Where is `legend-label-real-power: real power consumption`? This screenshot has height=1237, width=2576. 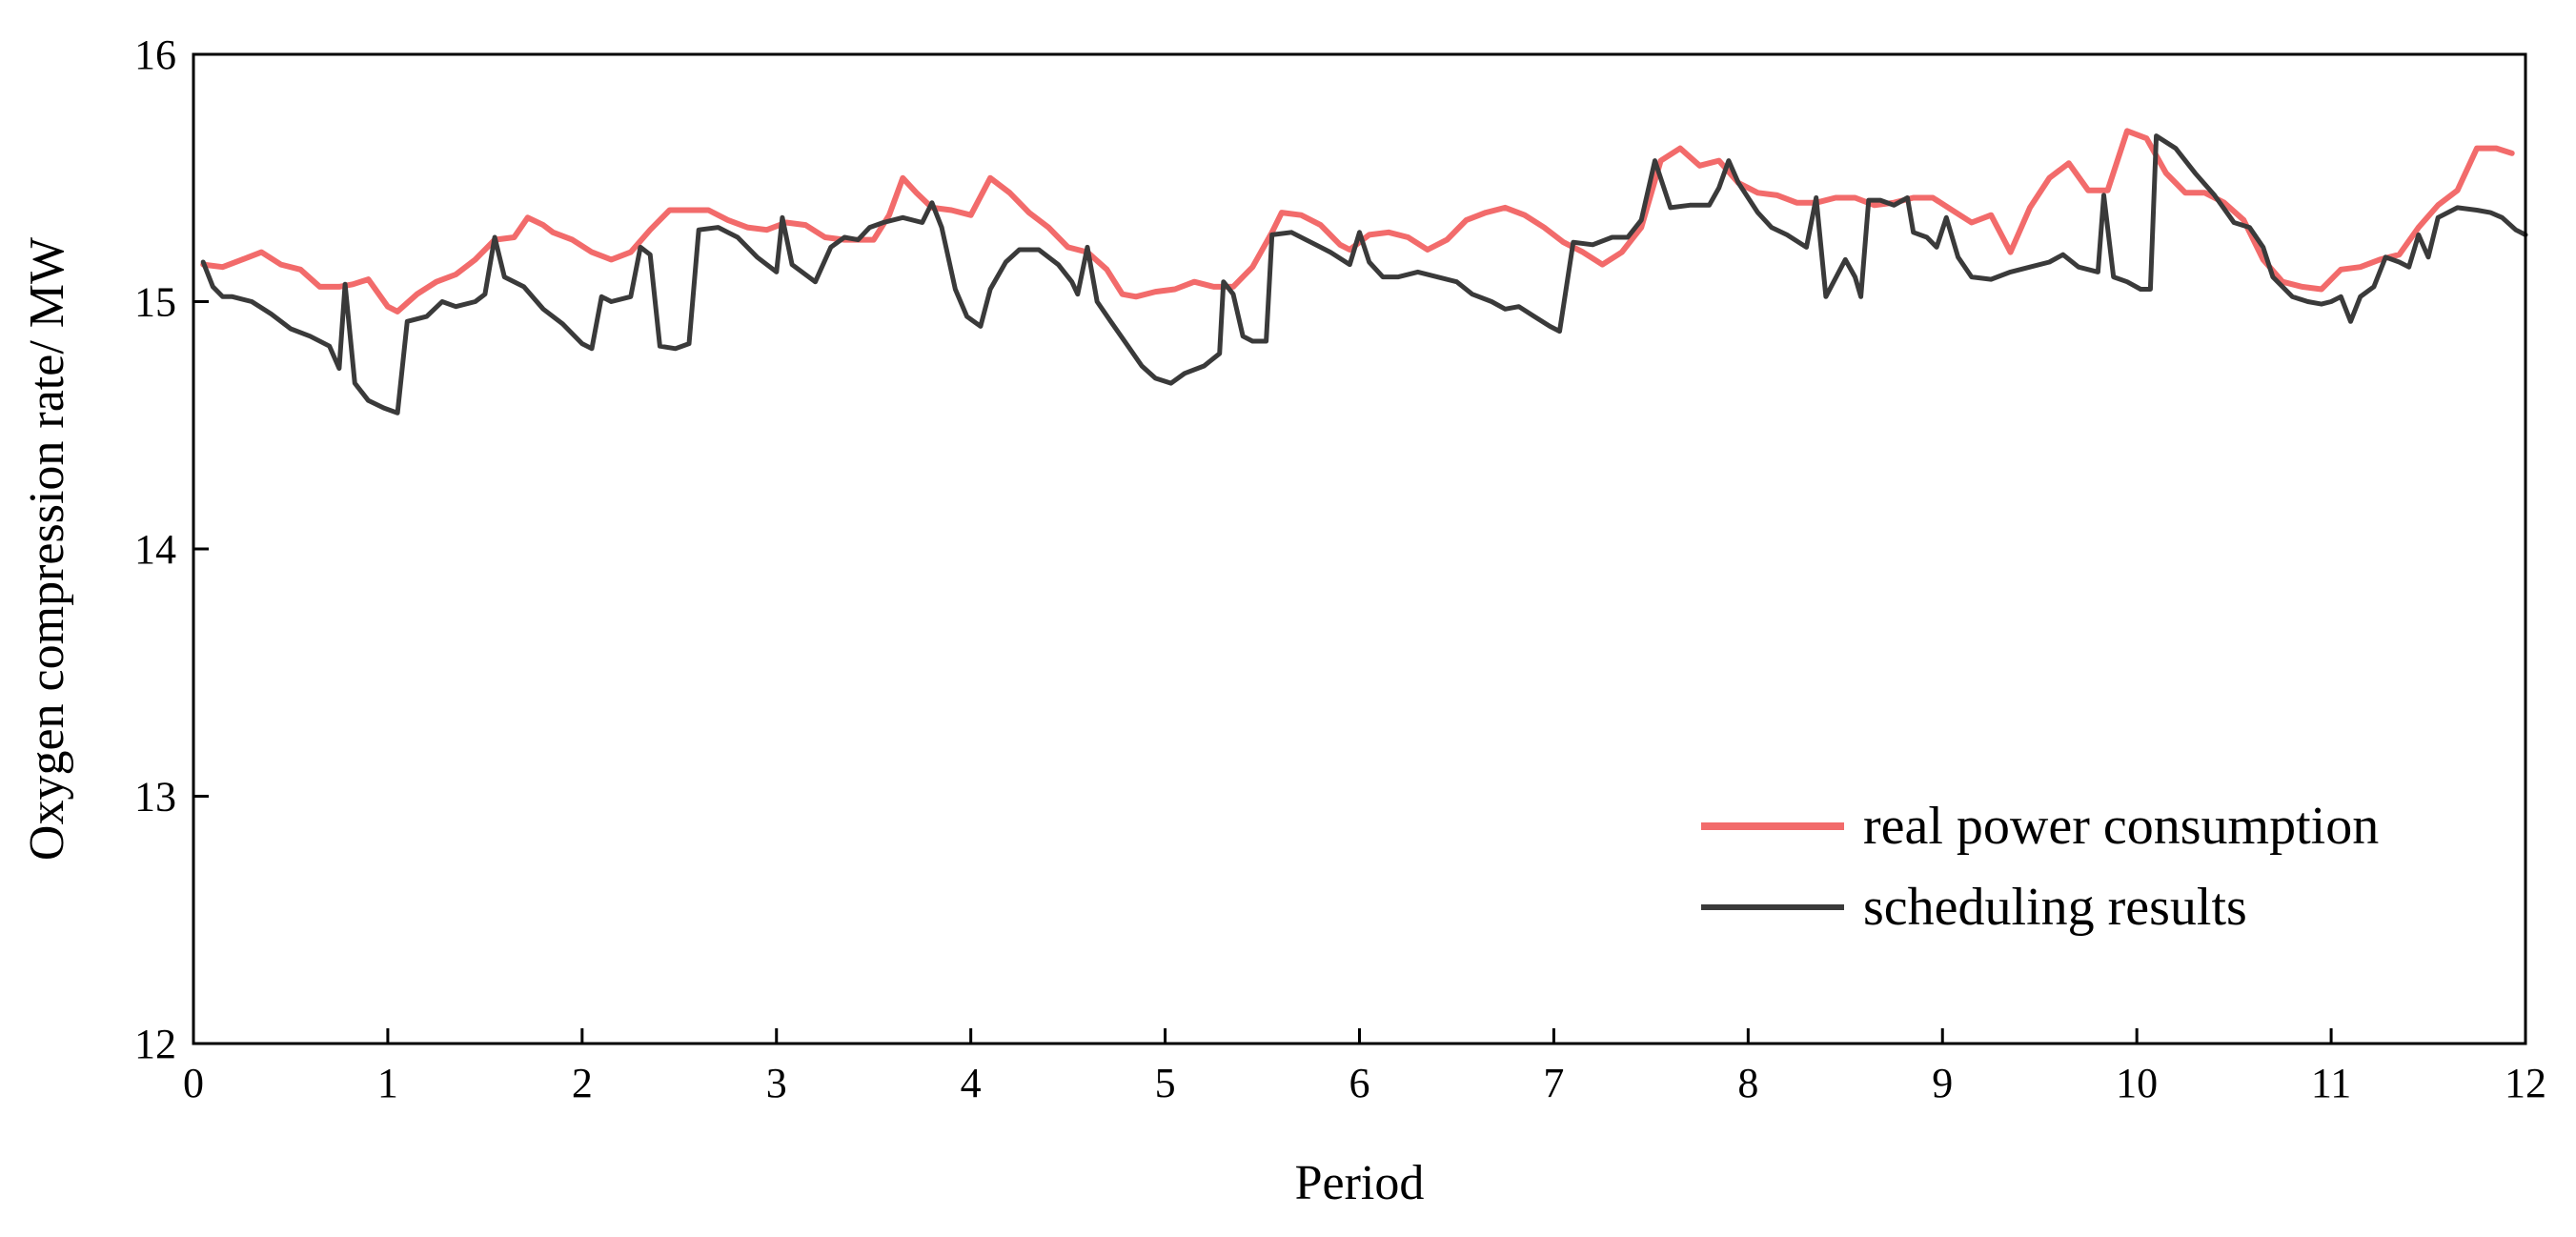
legend-label-real-power: real power consumption is located at coordinates (2121, 827).